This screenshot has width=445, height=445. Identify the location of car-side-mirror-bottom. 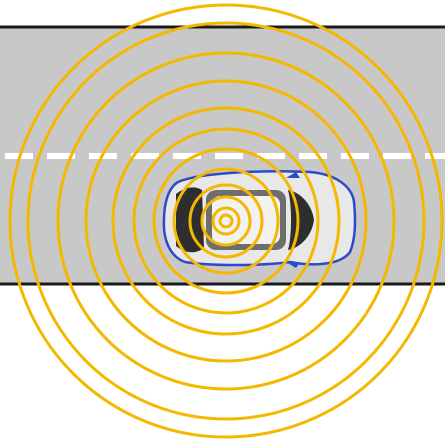
(293, 265).